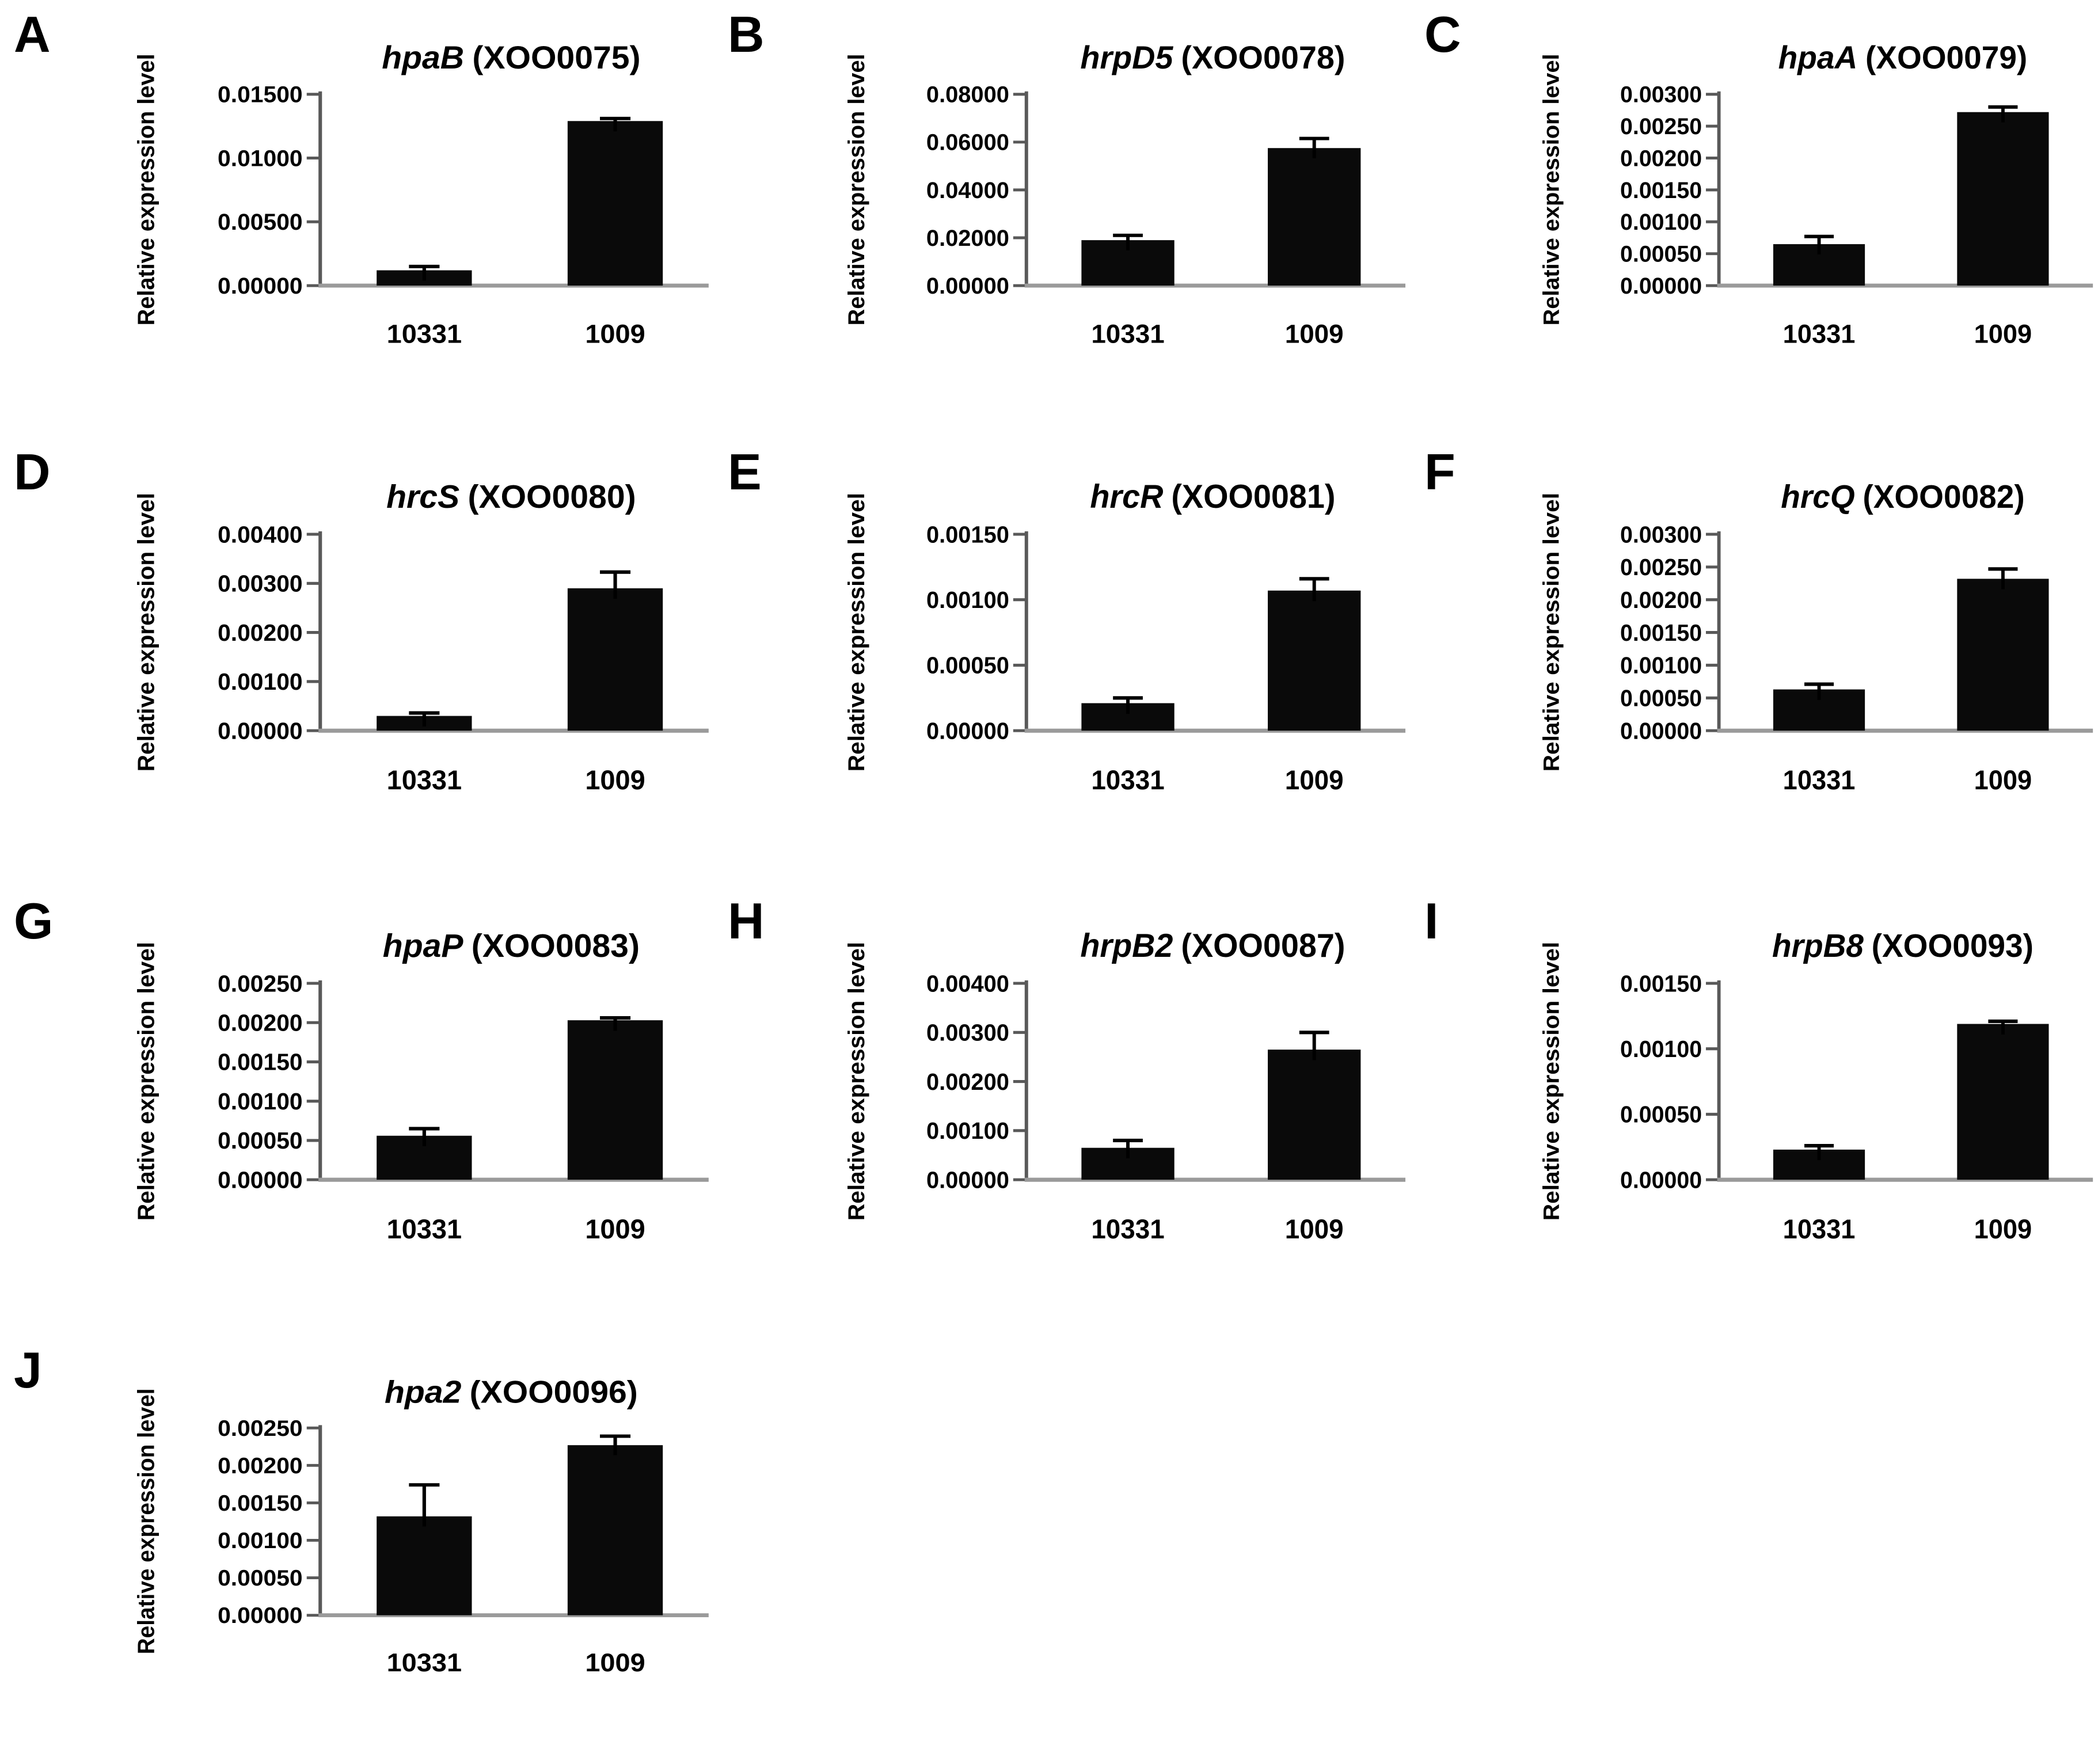 The image size is (2098, 1764). I want to click on chart-title: hrpB8 (XOO0093), so click(1903, 946).